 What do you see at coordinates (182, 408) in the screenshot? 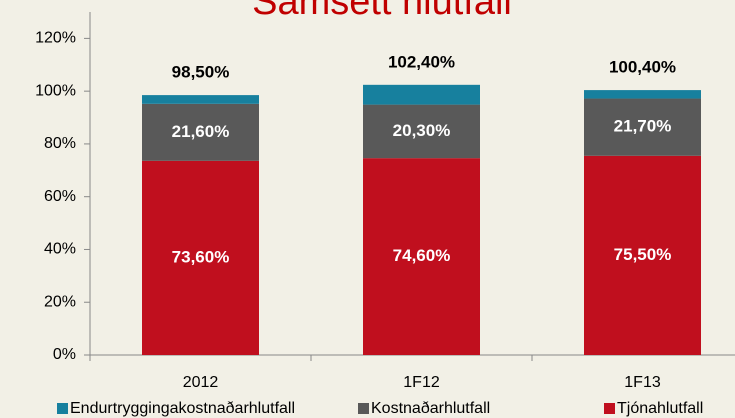
I see `legend-label: Endurtryggingakostnaðarhlutfall` at bounding box center [182, 408].